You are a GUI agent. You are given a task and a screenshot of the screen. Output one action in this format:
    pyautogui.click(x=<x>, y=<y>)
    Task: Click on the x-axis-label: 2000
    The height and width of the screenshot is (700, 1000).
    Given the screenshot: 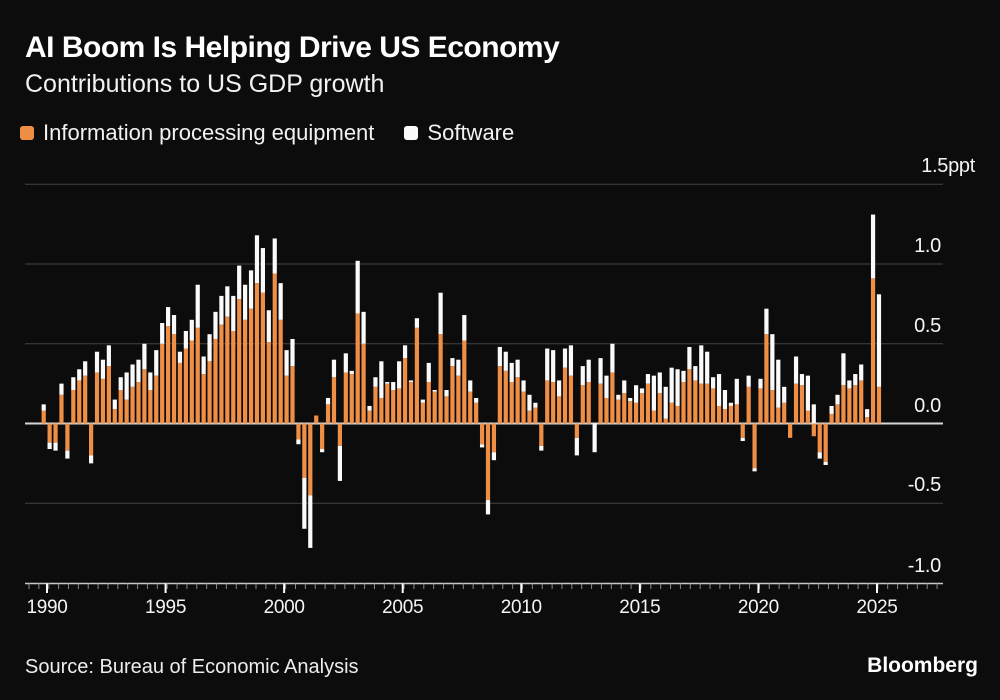 What is the action you would take?
    pyautogui.click(x=284, y=607)
    